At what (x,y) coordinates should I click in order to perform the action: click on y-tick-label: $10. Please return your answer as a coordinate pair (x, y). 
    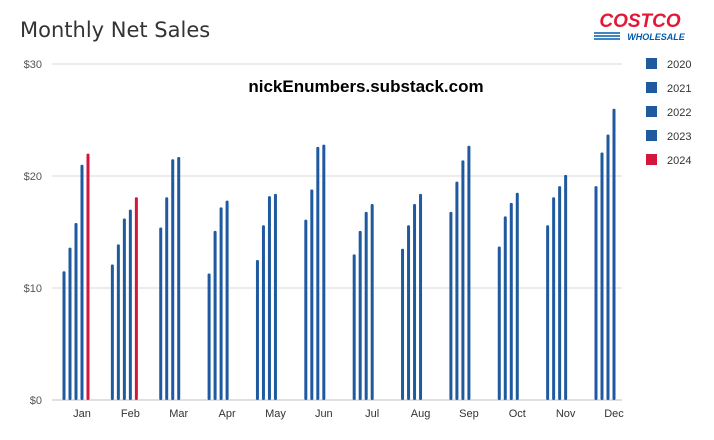
    Looking at the image, I should click on (33, 289).